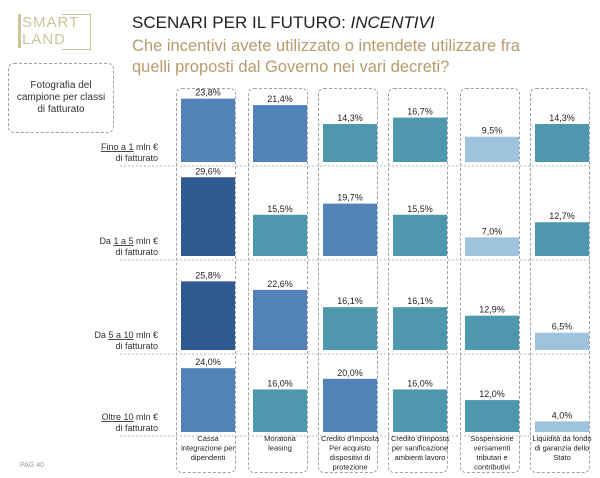 This screenshot has width=600, height=478. What do you see at coordinates (280, 284) in the screenshot?
I see `bar-value-label: 22,6%` at bounding box center [280, 284].